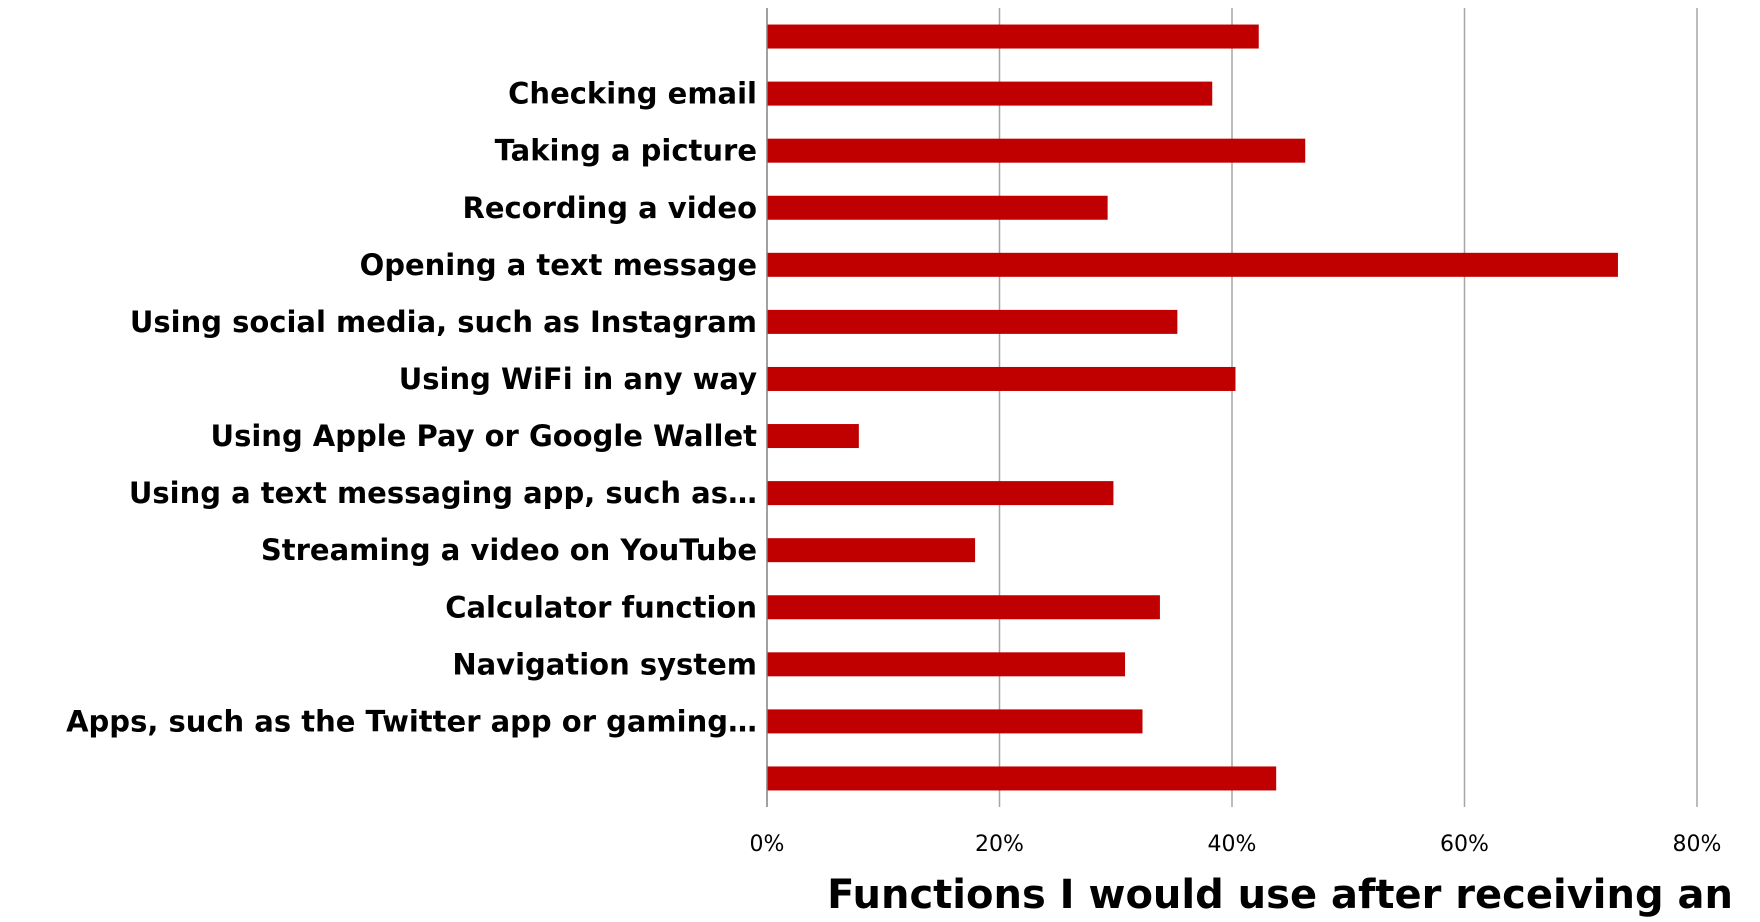 The width and height of the screenshot is (1760, 922). What do you see at coordinates (632, 94) in the screenshot?
I see `category-label: Checking email` at bounding box center [632, 94].